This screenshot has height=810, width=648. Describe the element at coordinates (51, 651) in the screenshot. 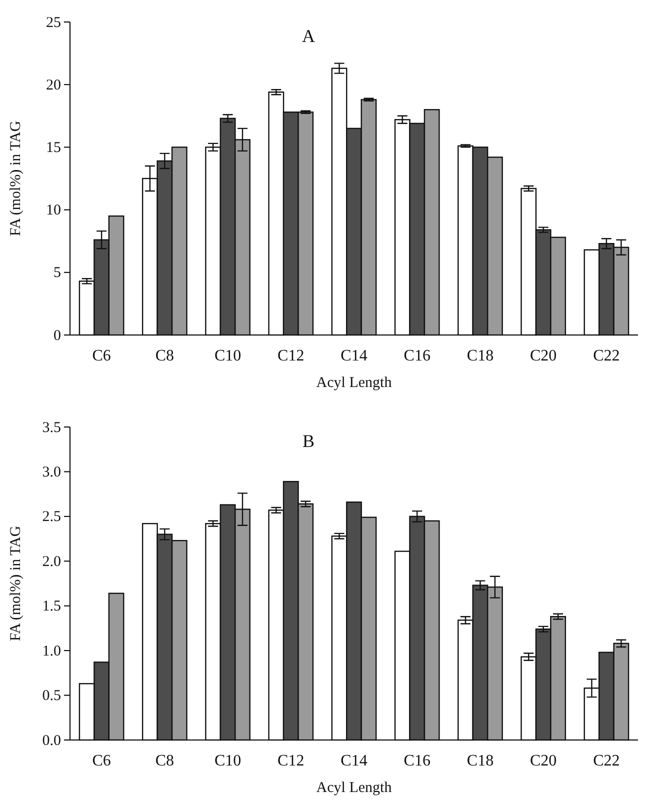

I see `y-tick-label: 1.0` at that location.